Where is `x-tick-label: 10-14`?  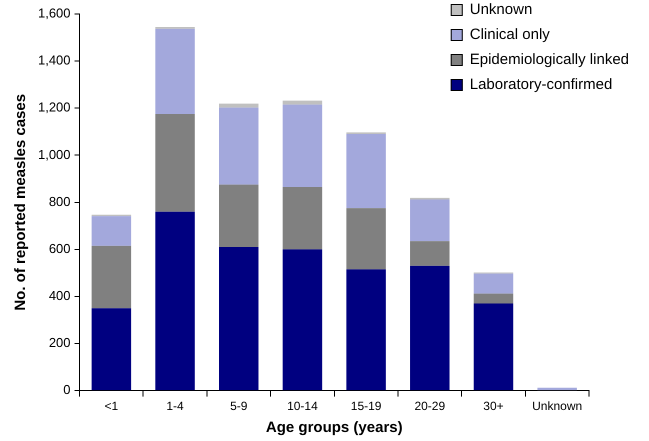
x-tick-label: 10-14 is located at coordinates (302, 406).